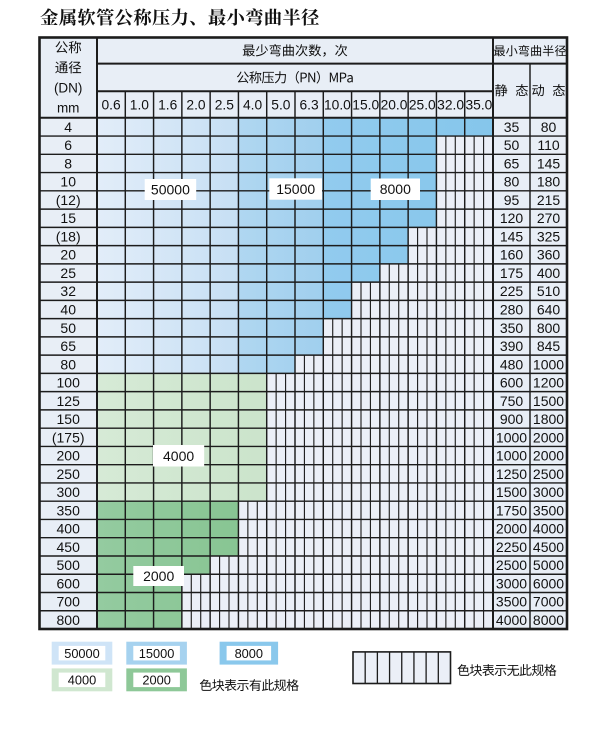  What do you see at coordinates (512, 200) in the screenshot?
I see `svg-text: 95` at bounding box center [512, 200].